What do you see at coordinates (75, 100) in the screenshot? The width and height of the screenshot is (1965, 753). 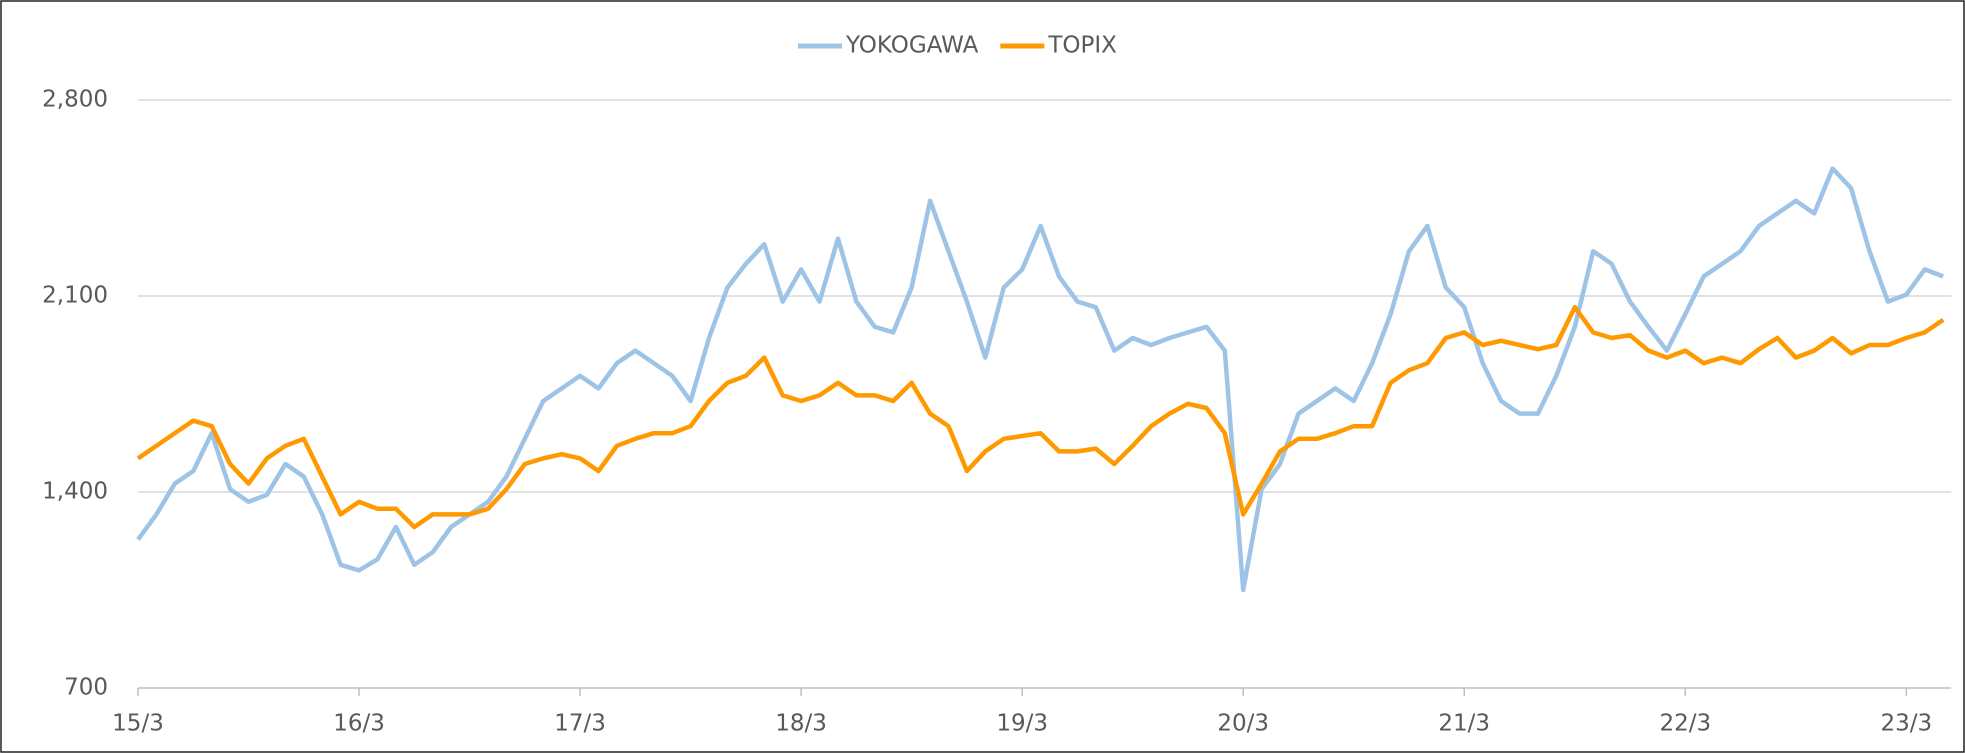 I see `y-tick-label: 2,800` at bounding box center [75, 100].